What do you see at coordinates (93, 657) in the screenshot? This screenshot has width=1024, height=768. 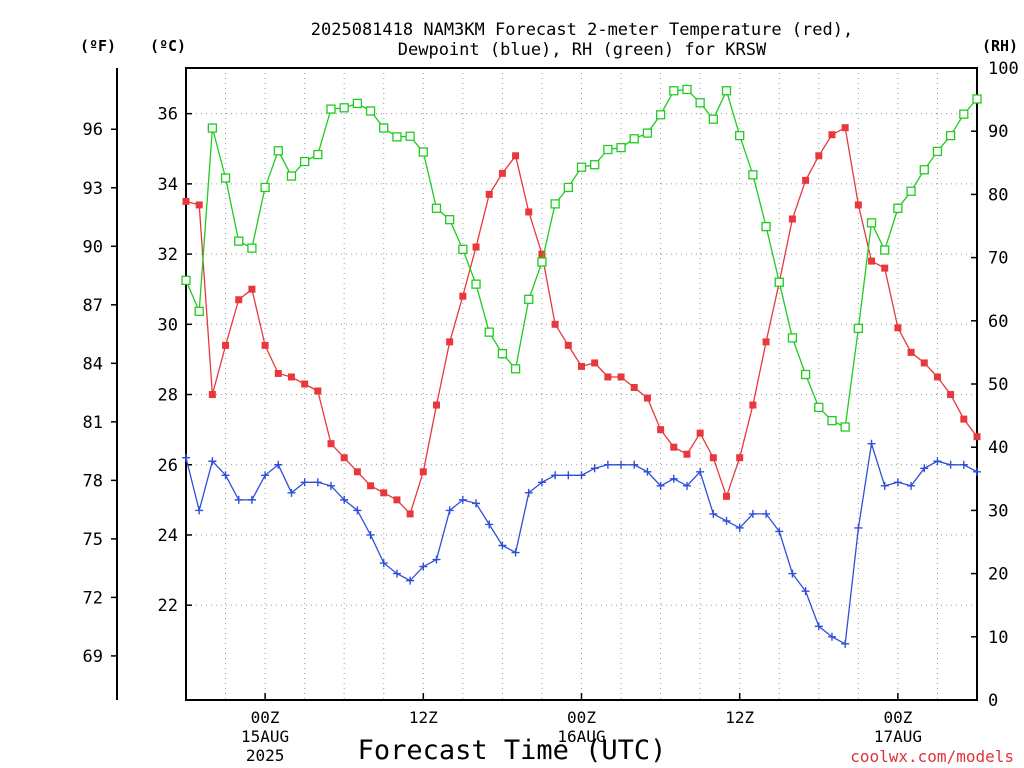 I see `fahrenheit-tick-label: 69` at bounding box center [93, 657].